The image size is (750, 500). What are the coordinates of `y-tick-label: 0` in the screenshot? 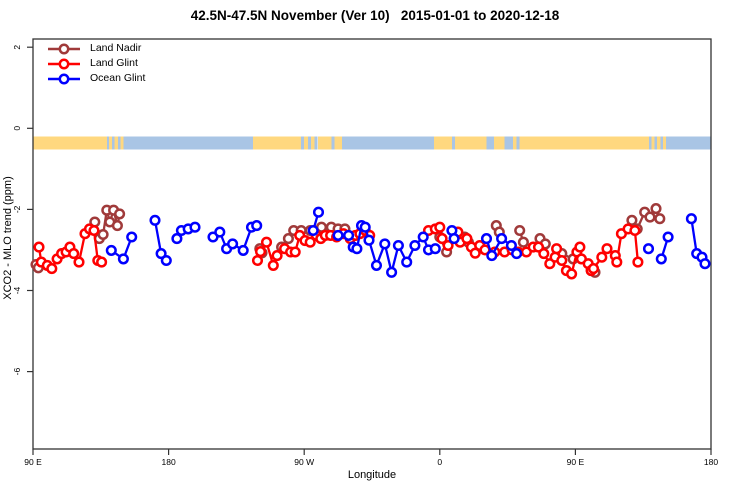 It's located at (17, 128).